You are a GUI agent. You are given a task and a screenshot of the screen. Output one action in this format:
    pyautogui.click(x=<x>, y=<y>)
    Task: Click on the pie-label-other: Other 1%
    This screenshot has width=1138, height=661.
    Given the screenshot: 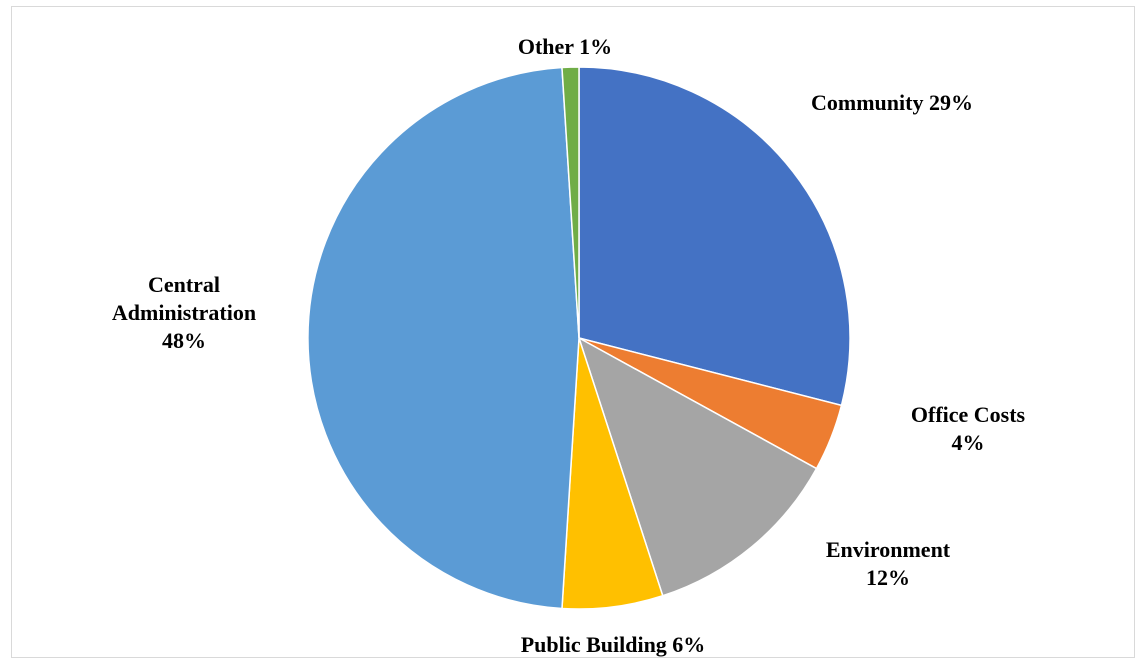 What is the action you would take?
    pyautogui.click(x=565, y=46)
    